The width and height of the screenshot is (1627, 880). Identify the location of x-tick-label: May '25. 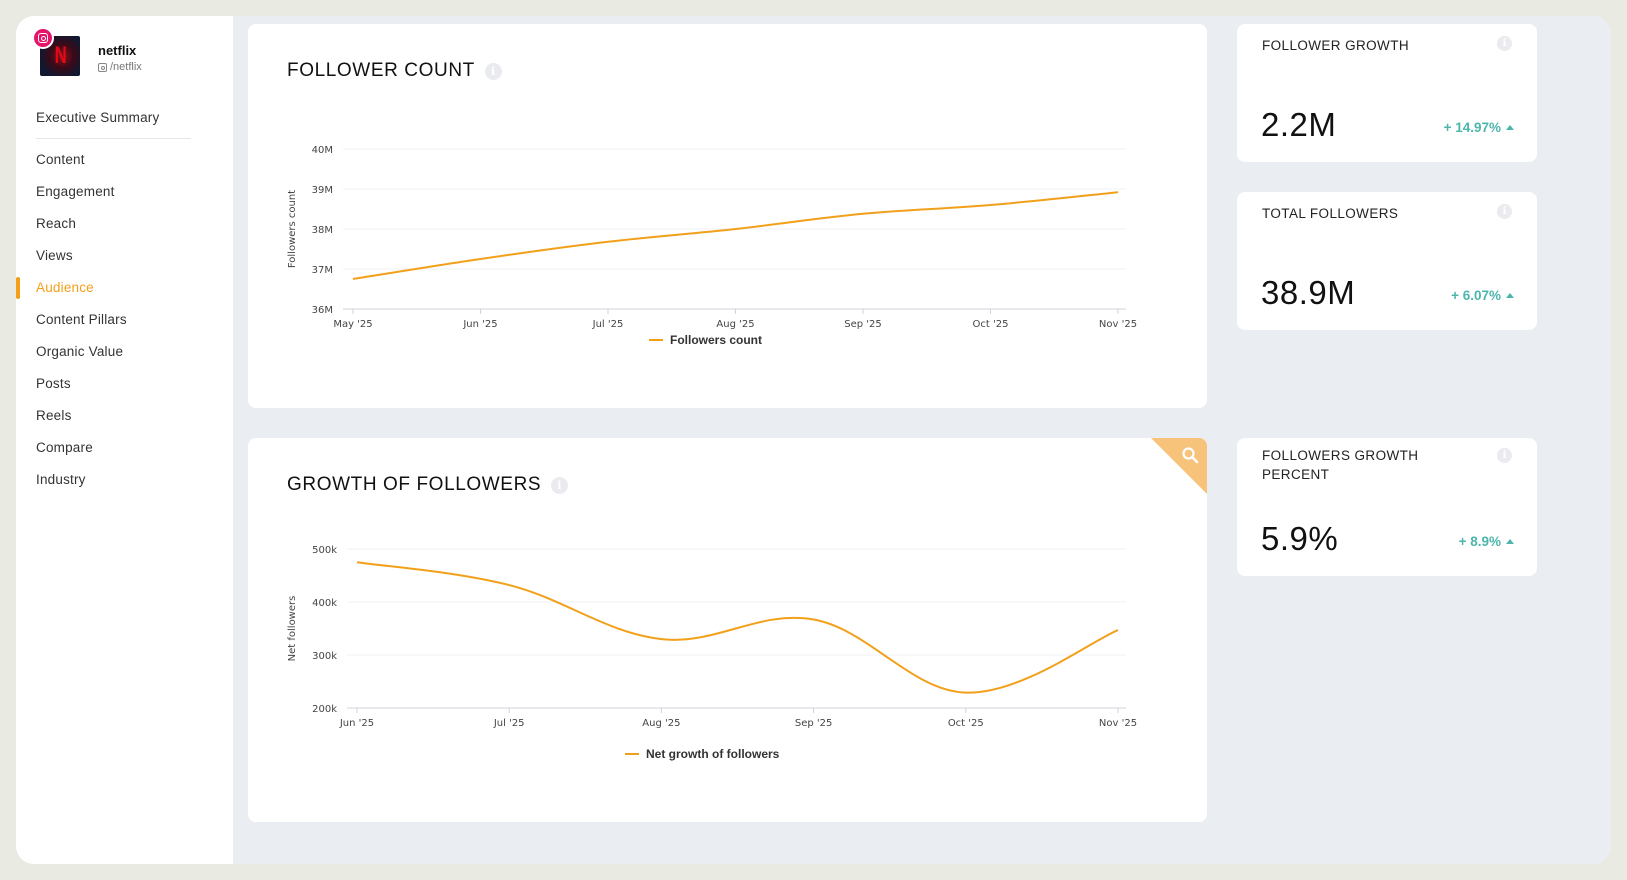
(352, 324).